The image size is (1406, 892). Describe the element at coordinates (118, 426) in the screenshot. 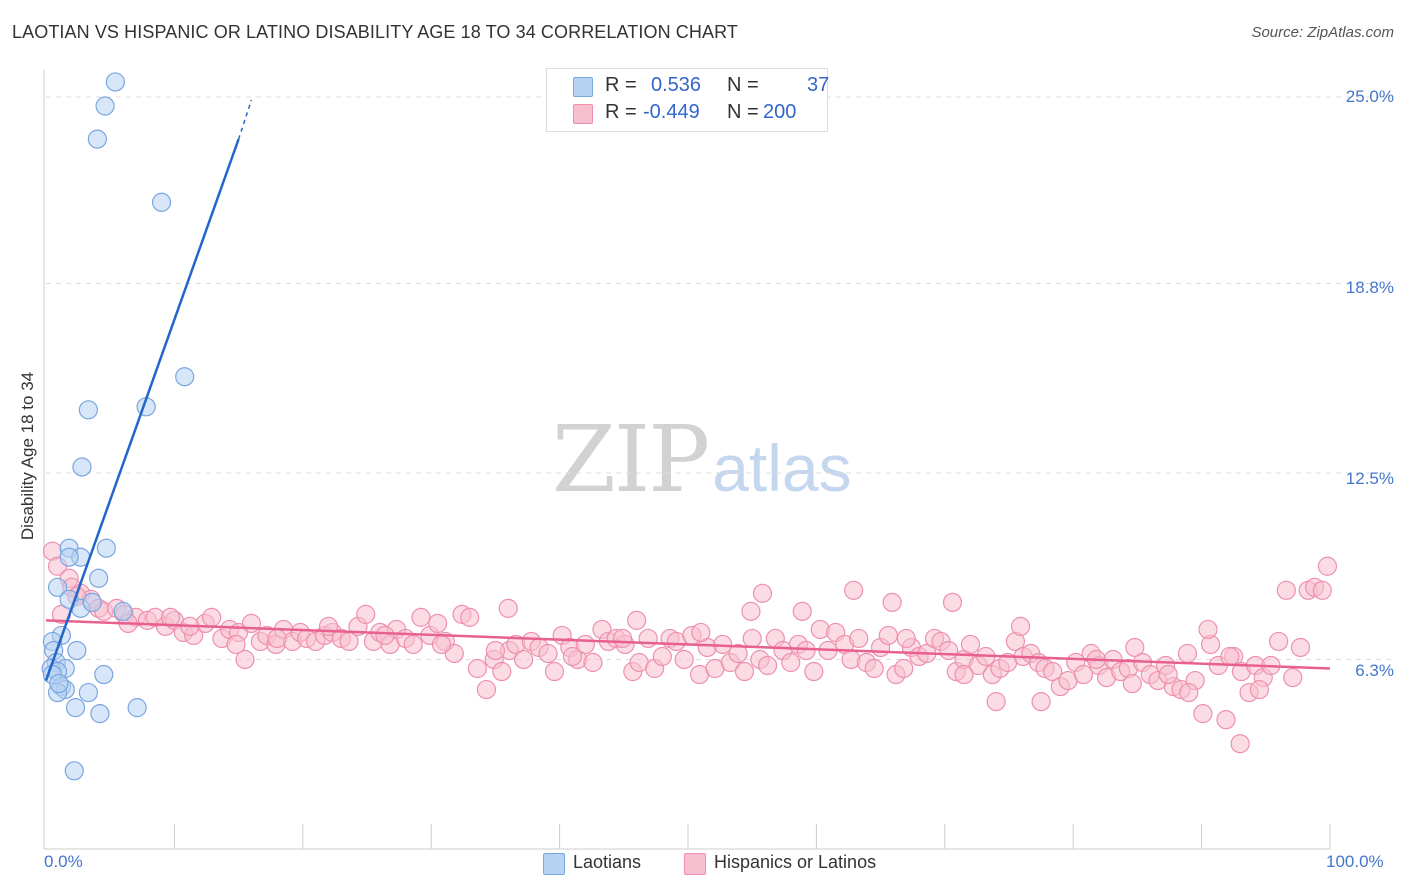

I see `laotian-points` at that location.